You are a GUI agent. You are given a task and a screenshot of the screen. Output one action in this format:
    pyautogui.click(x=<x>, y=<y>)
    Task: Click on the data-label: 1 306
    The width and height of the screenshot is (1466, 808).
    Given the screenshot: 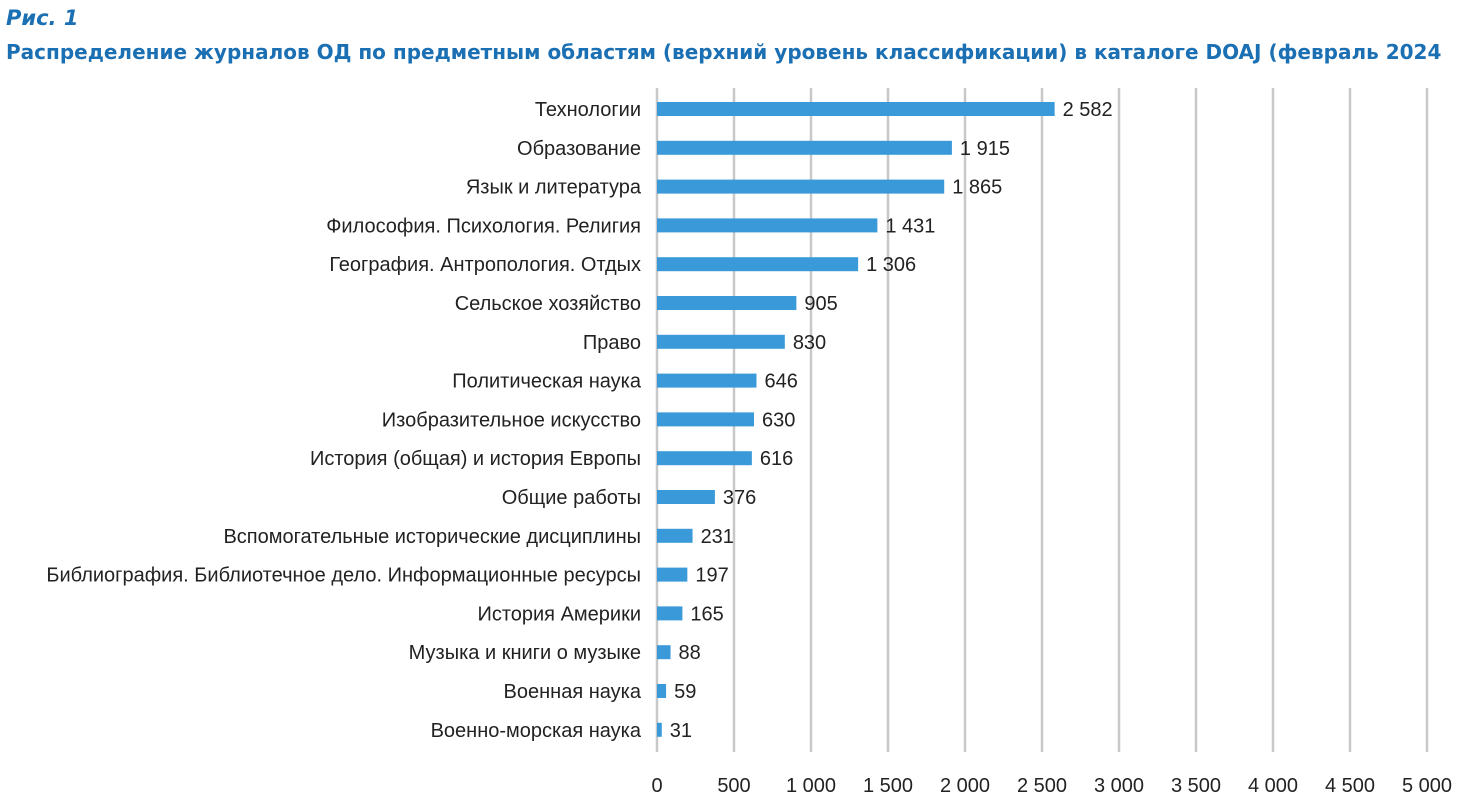 What is the action you would take?
    pyautogui.click(x=891, y=265)
    